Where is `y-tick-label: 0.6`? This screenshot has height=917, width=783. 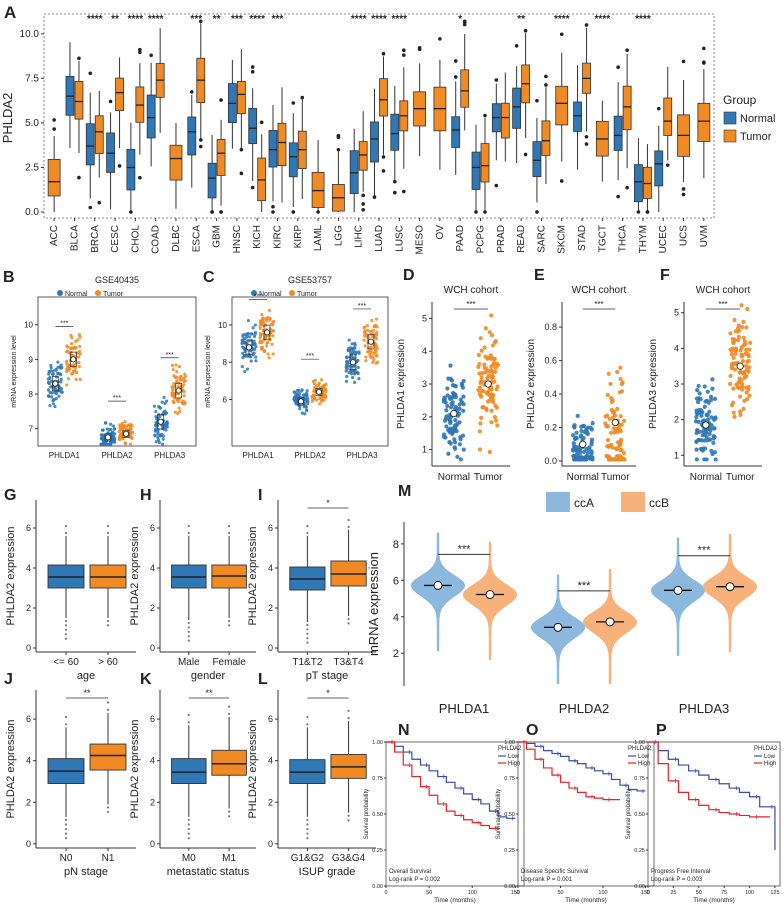
y-tick-label: 0.6 is located at coordinates (550, 361).